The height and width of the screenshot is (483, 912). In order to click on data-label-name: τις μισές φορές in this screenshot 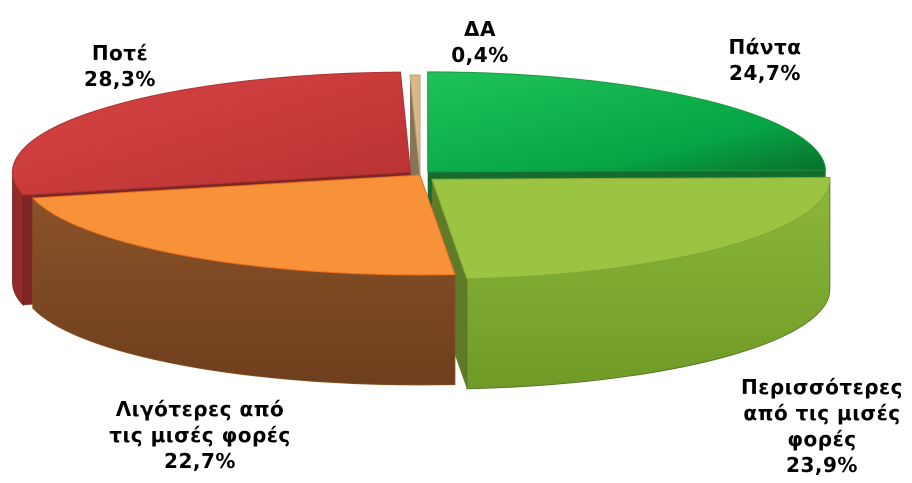, I will do `click(200, 435)`.